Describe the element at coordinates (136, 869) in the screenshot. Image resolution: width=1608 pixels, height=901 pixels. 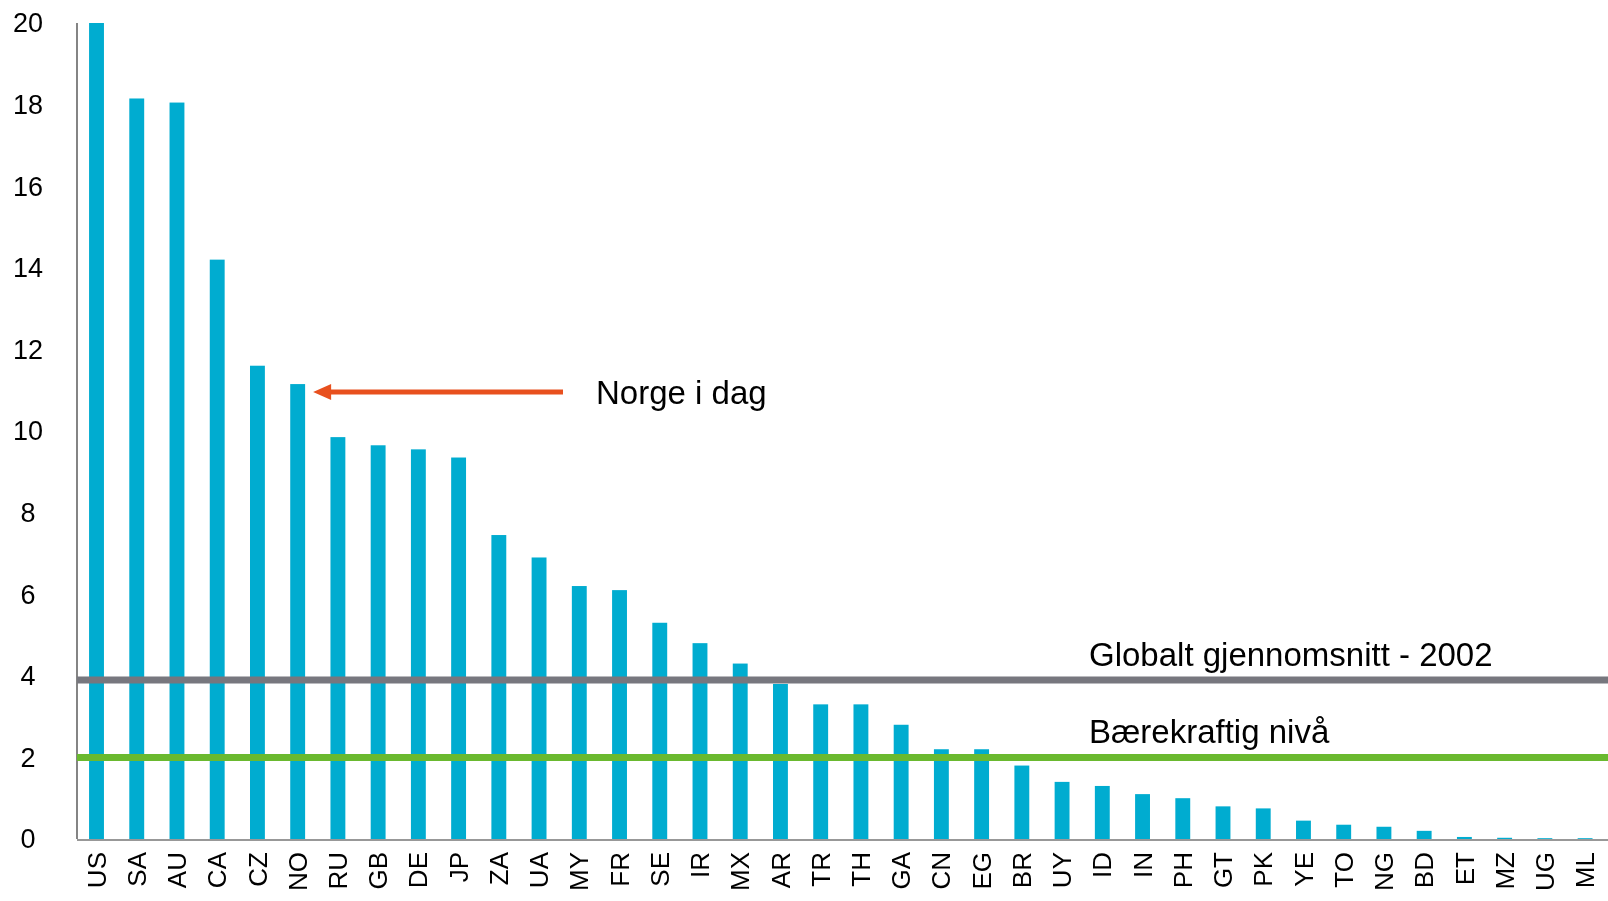
I see `x-tick-label: SA` at that location.